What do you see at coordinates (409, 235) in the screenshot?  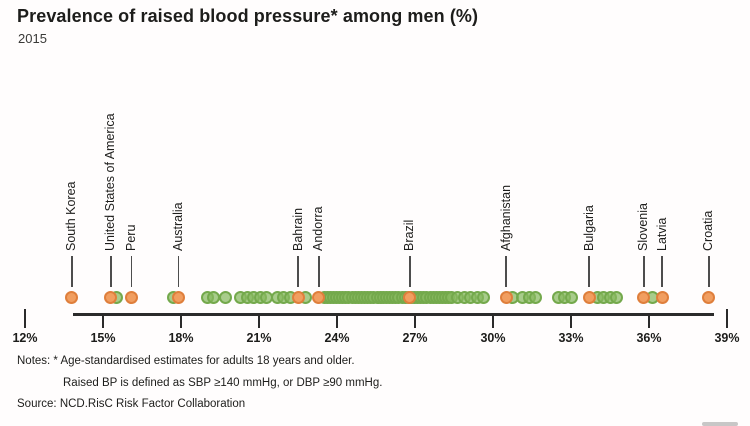 I see `country-label: Brazil` at bounding box center [409, 235].